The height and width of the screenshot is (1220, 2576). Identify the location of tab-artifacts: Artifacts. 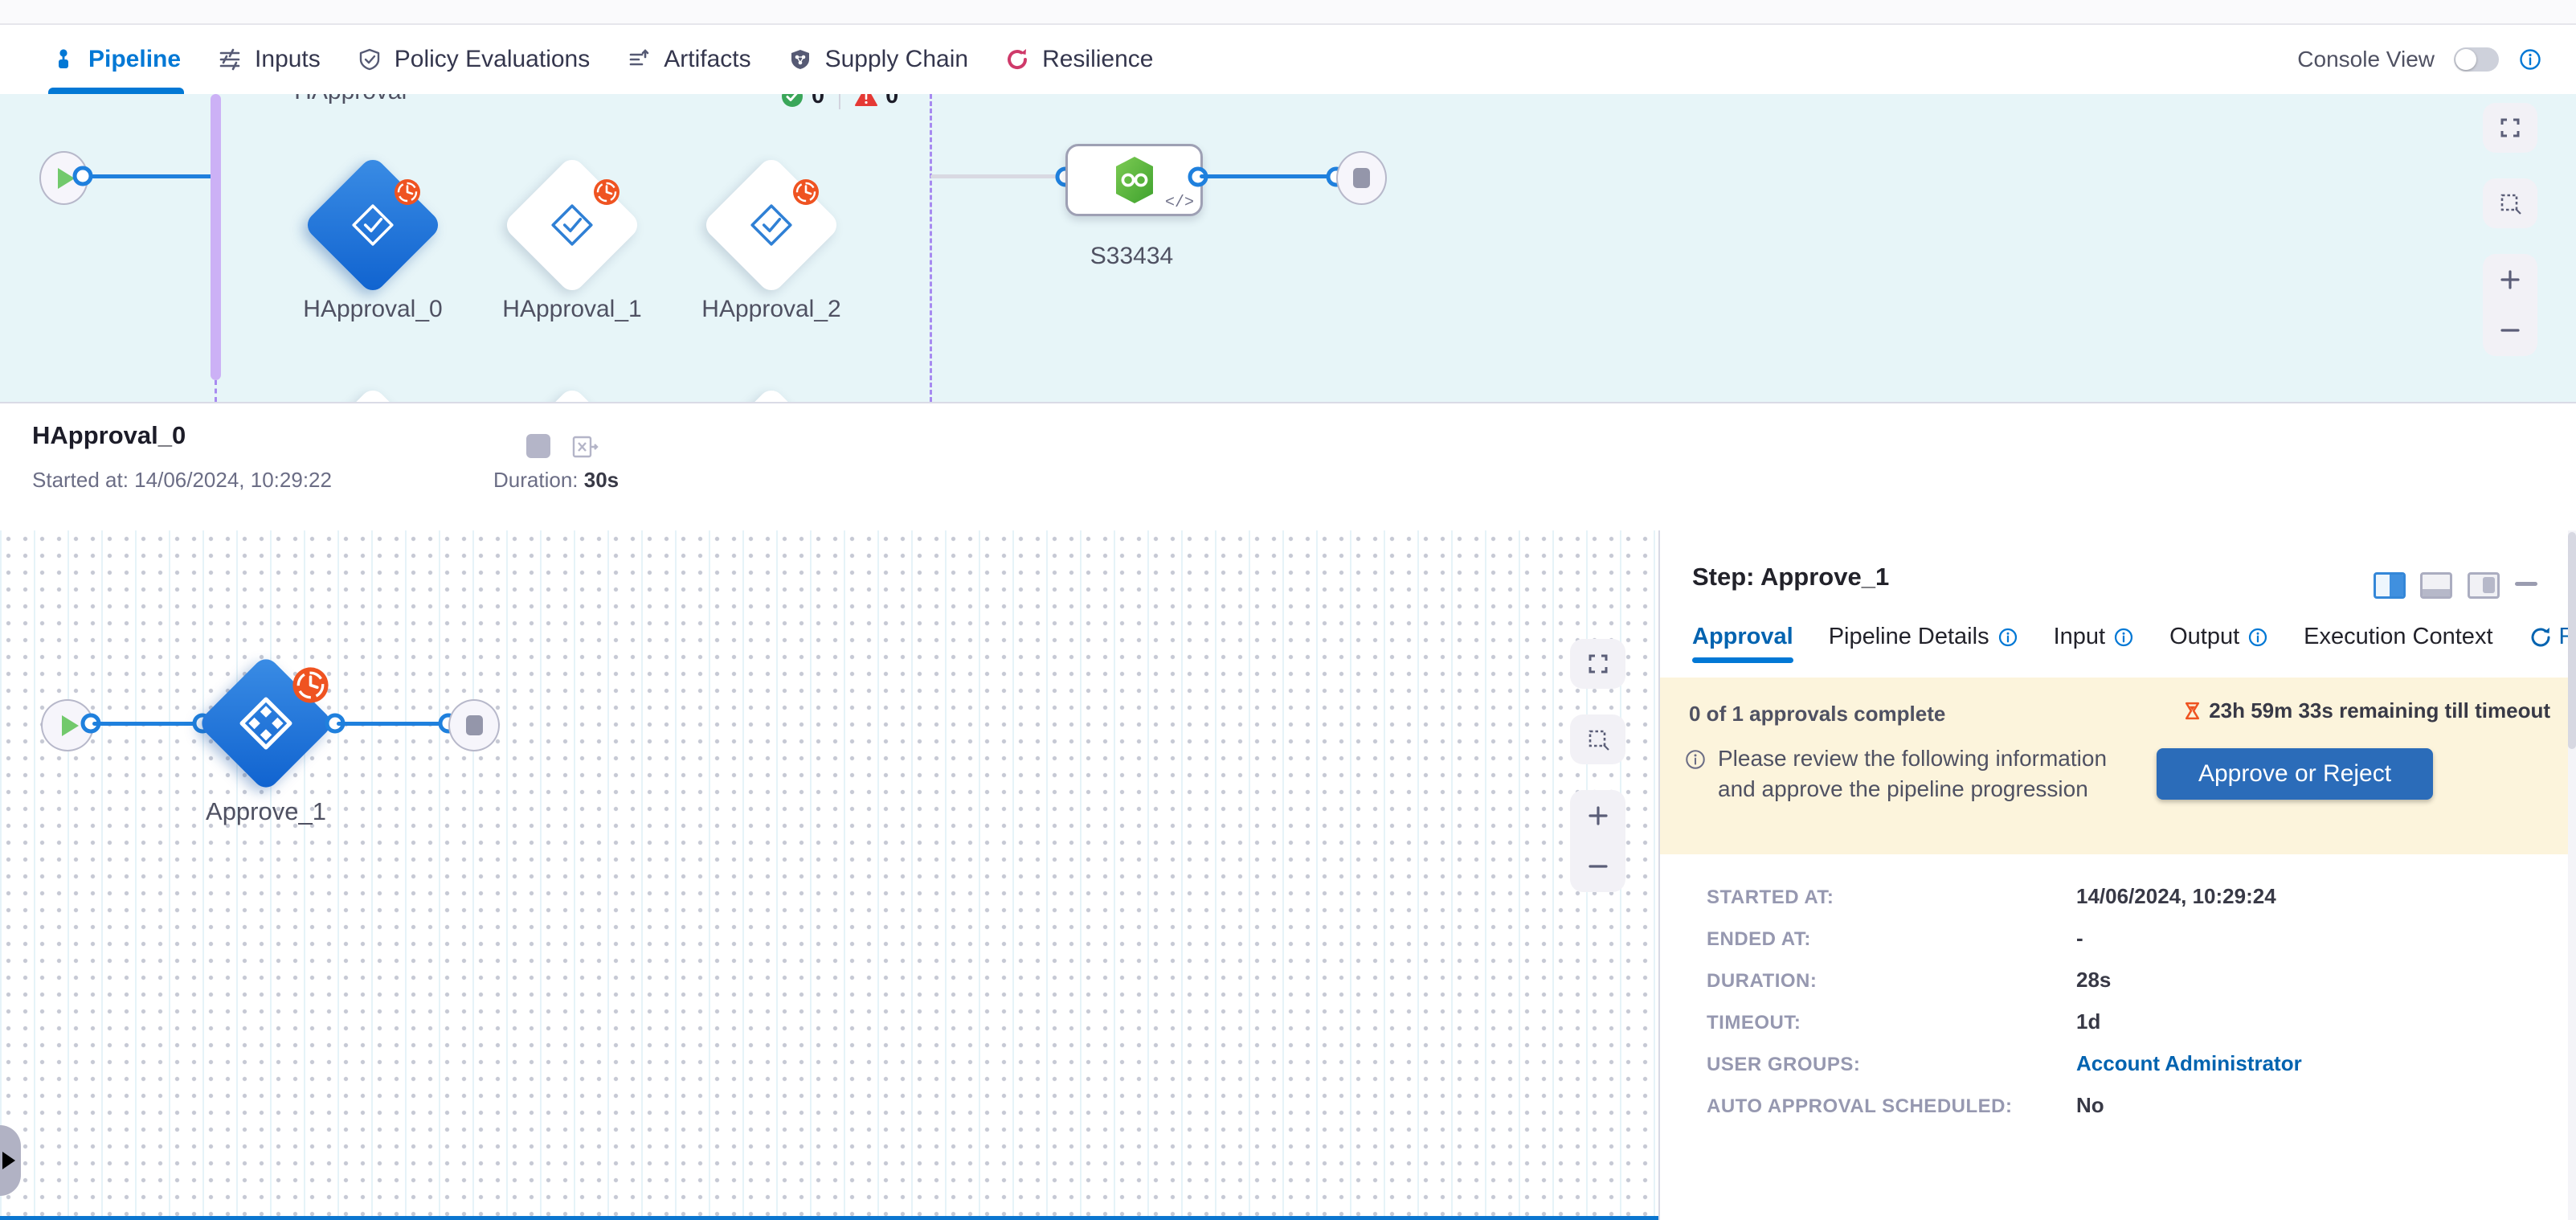
(689, 60).